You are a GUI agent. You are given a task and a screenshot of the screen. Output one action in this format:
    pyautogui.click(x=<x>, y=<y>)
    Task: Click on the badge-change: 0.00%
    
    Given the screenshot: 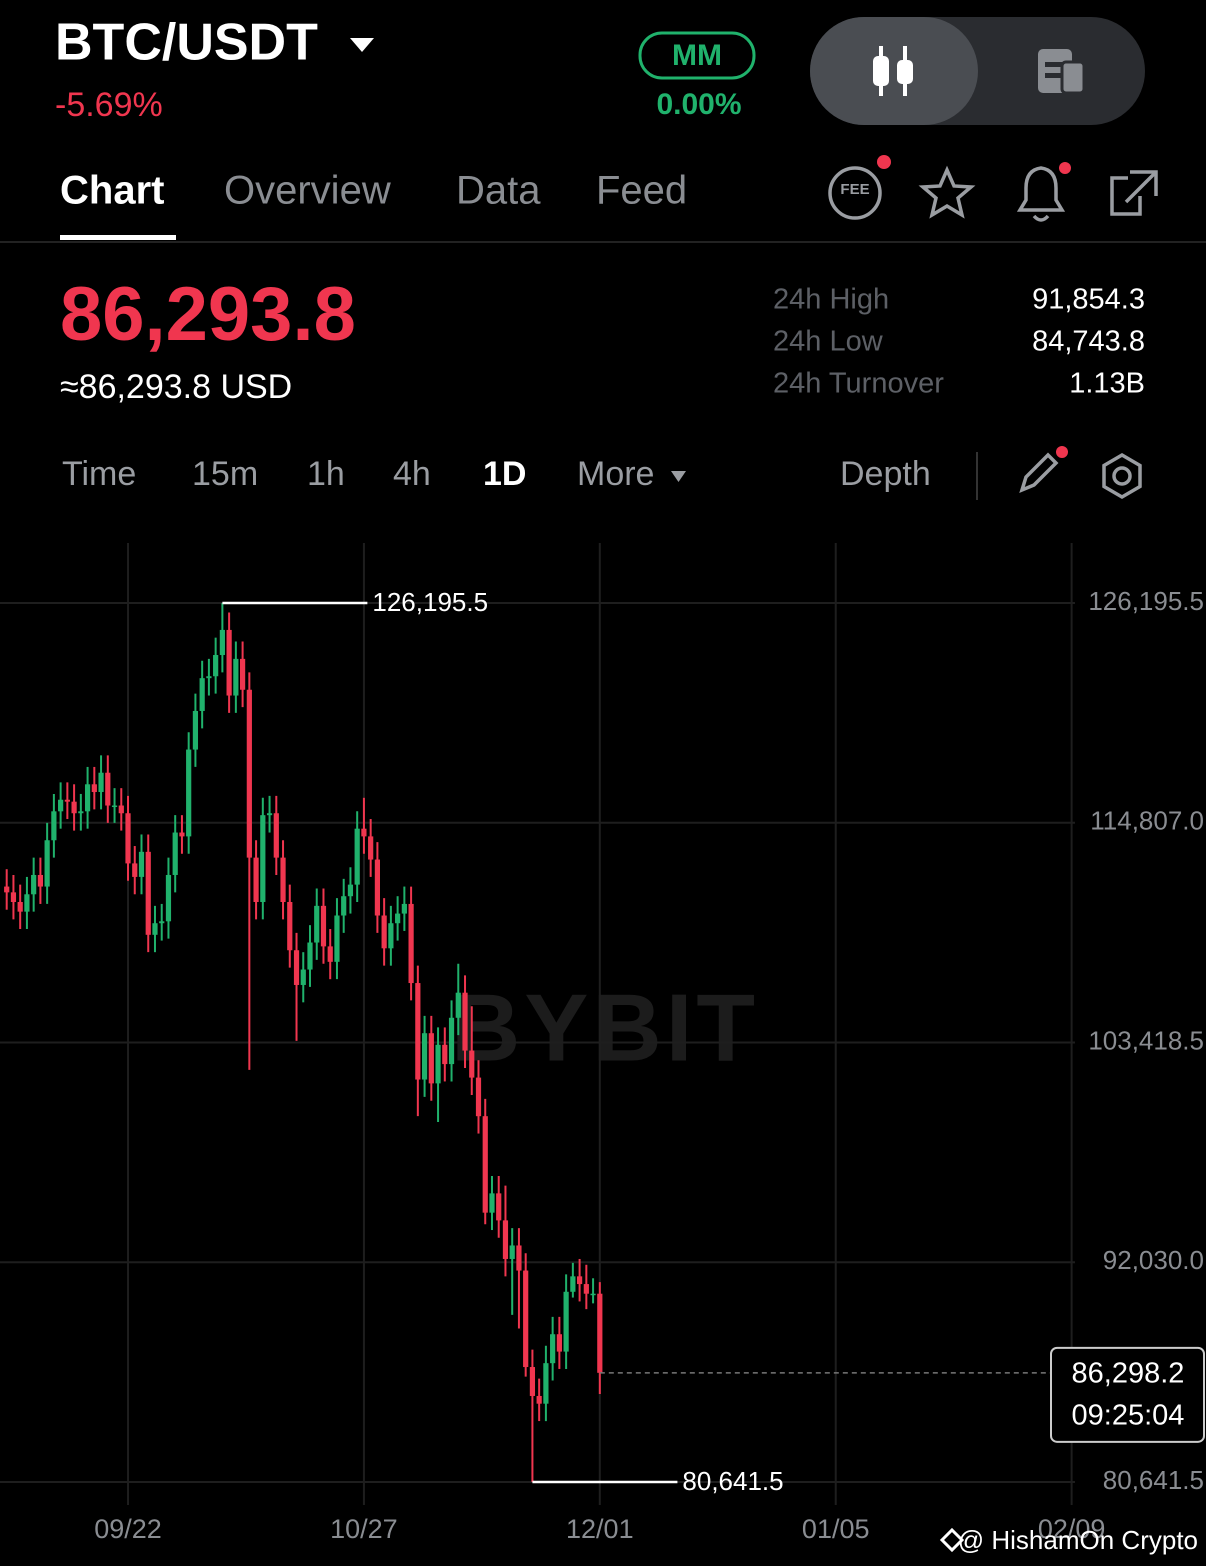 What is the action you would take?
    pyautogui.click(x=698, y=104)
    